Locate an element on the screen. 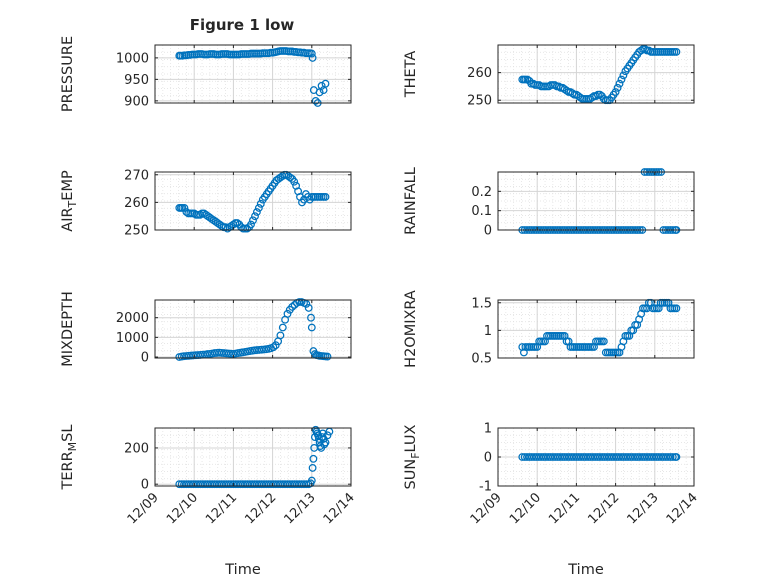 The height and width of the screenshot is (583, 778). subplot-sun-flux: -1 0 1 SUNFLUX is located at coordinates (549, 458).